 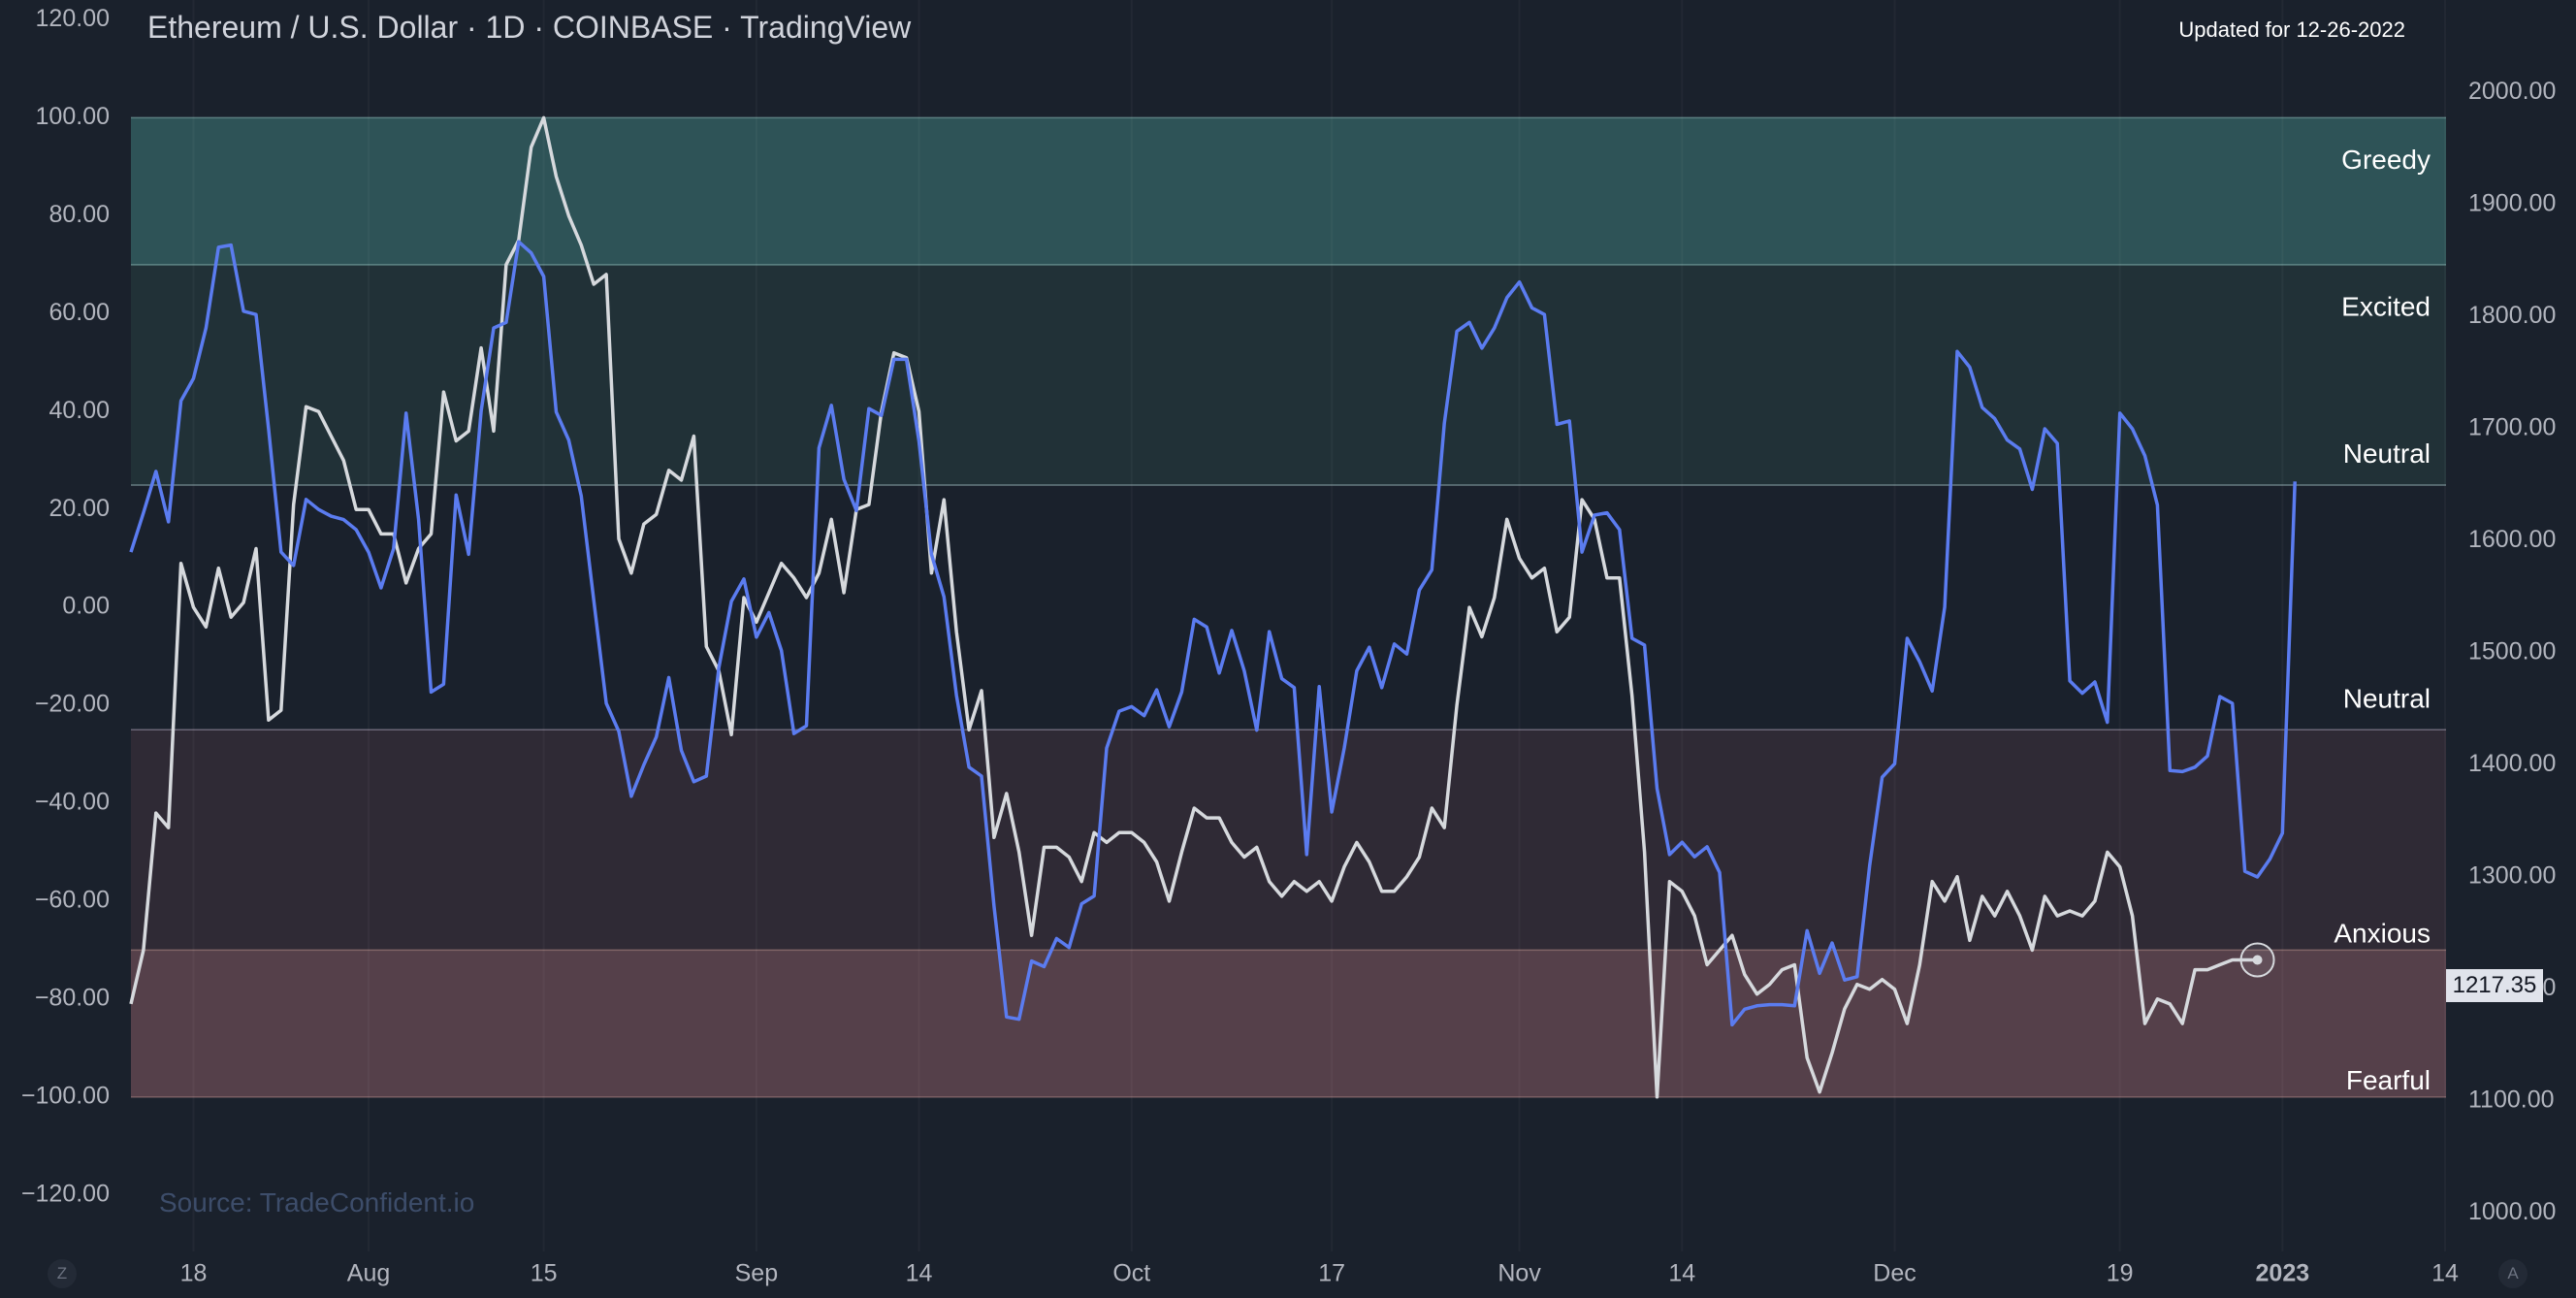 I want to click on left-tick-label: −60.00, so click(x=72, y=901).